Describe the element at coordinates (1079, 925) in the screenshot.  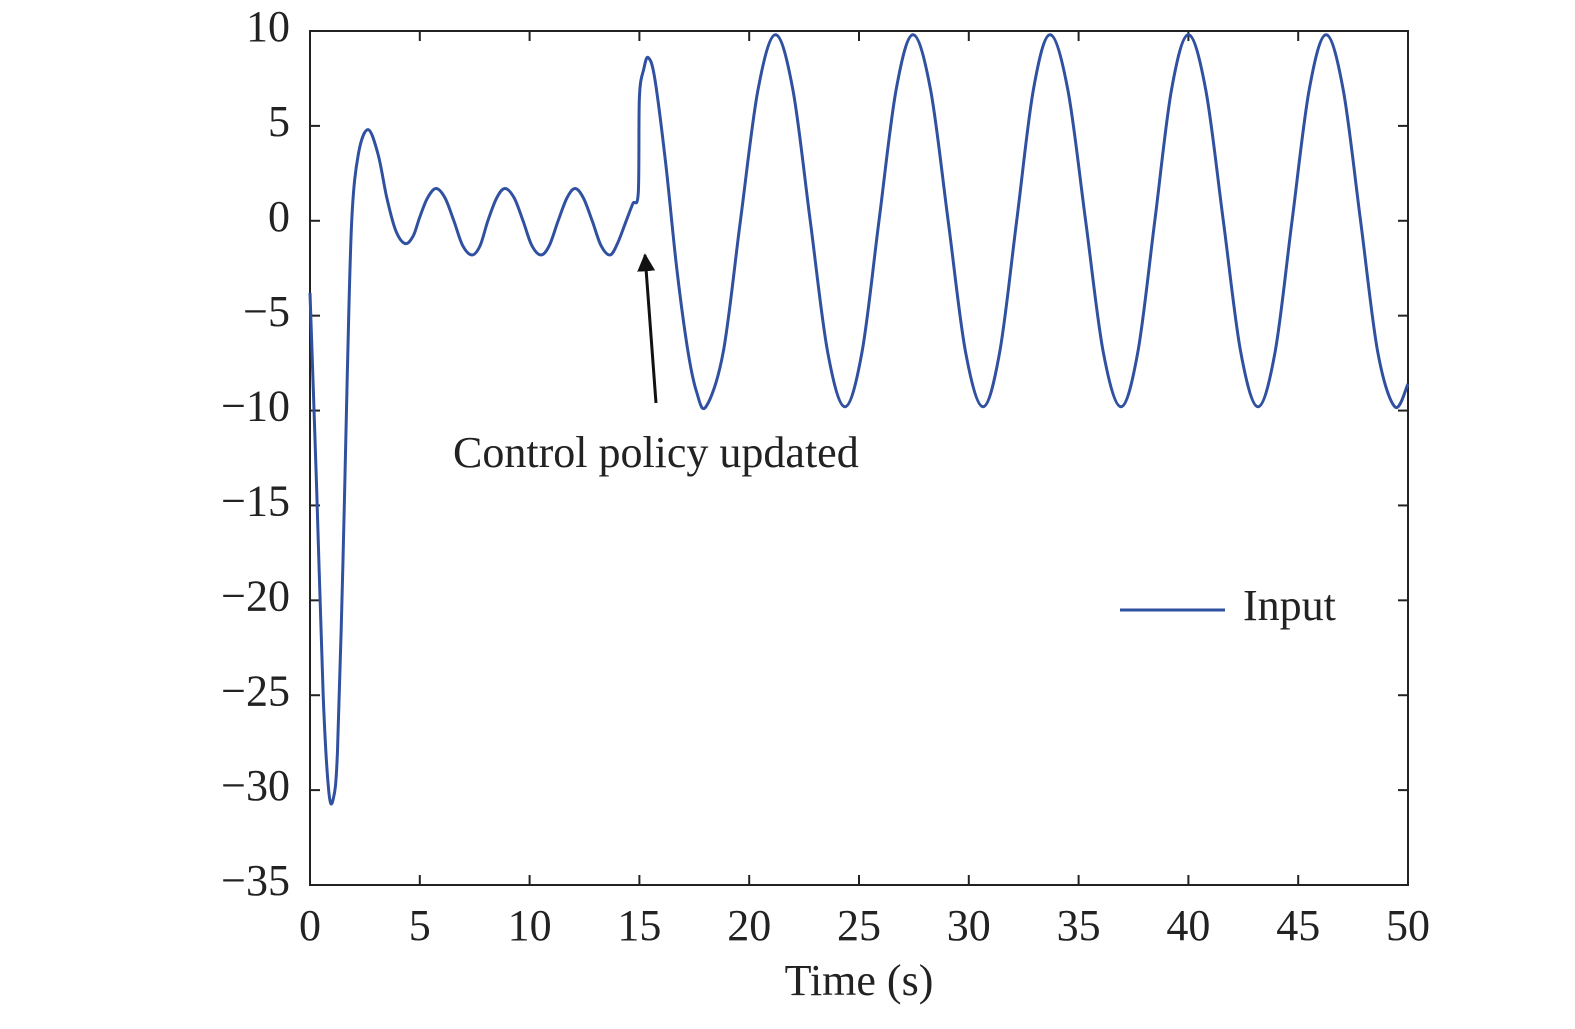
I see `x-tick-label: 35` at that location.